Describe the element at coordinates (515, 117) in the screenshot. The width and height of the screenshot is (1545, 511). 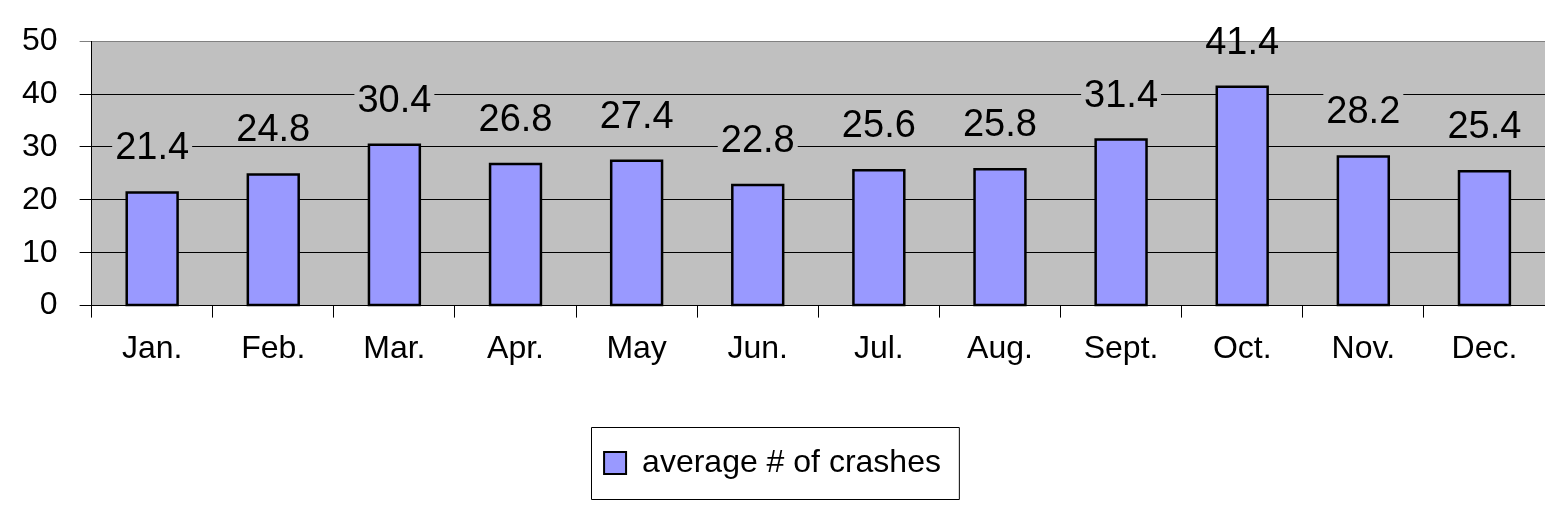
I see `data-label: 26.8` at that location.